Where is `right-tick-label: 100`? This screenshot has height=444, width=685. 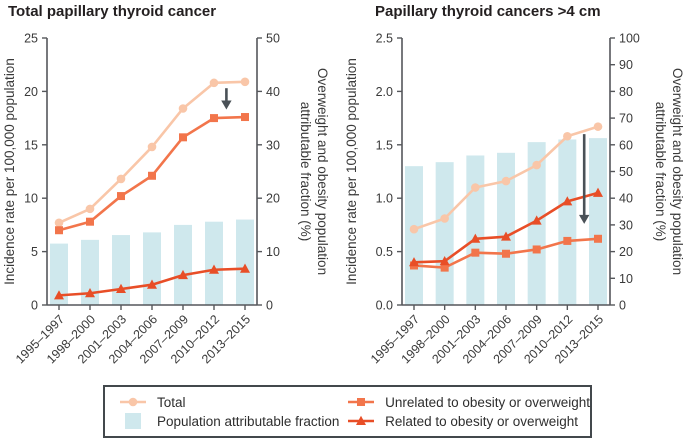 right-tick-label: 100 is located at coordinates (629, 39).